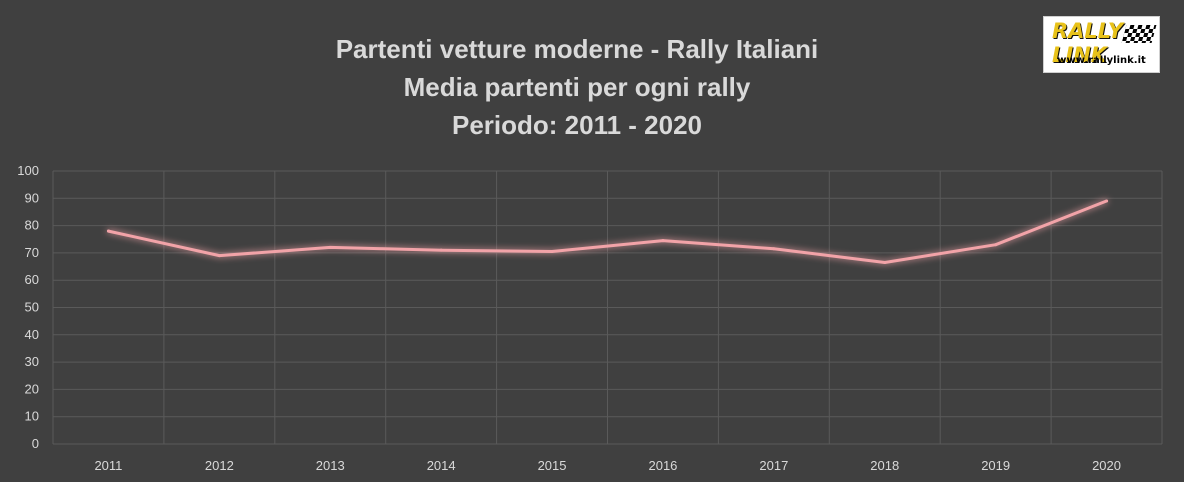 The width and height of the screenshot is (1184, 482). Describe the element at coordinates (32, 225) in the screenshot. I see `y-tick-label: 80` at that location.